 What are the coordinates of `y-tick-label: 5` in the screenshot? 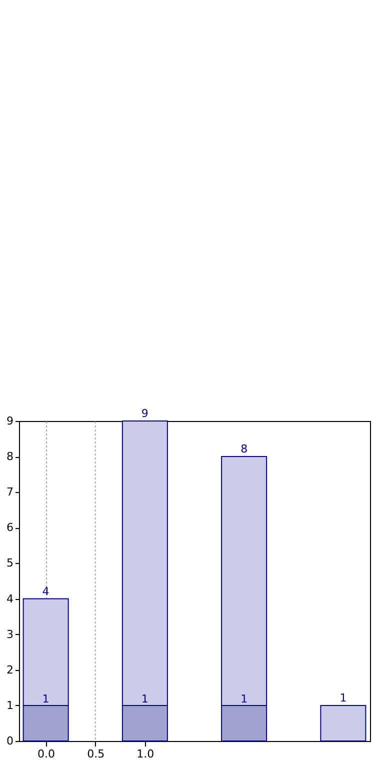 It's located at (10, 563).